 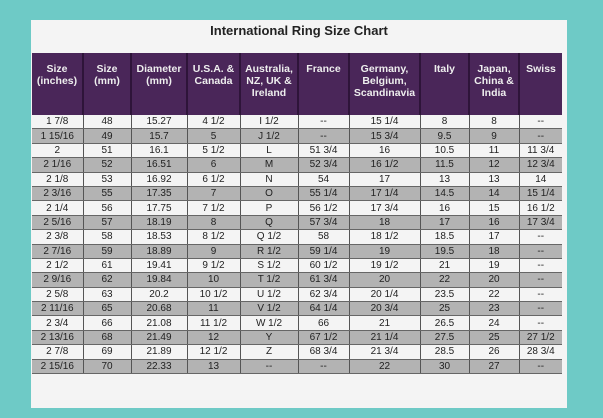 I want to click on table-row: 2 1/2 61 19.41 9 1/2 S 1/2 60 1/2 19 1/2 21 19 --, so click(x=297, y=266).